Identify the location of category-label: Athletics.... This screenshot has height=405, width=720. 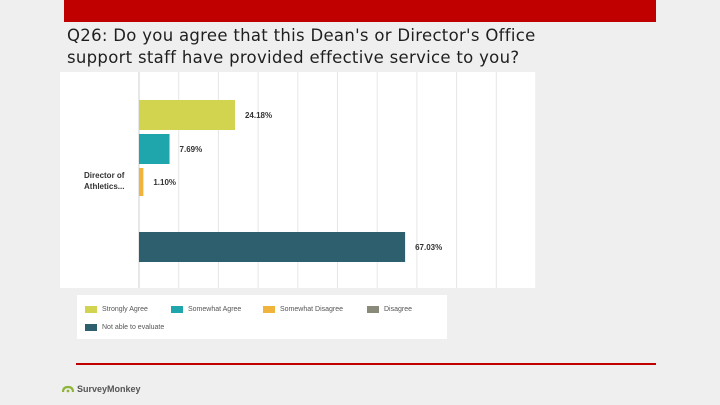
(104, 186).